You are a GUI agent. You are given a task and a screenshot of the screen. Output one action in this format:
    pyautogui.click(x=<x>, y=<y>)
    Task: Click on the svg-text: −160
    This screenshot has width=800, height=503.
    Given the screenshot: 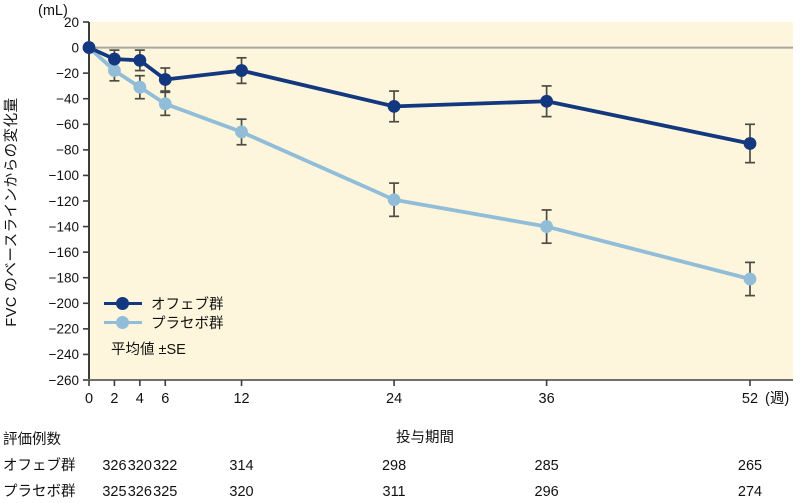 What is the action you would take?
    pyautogui.click(x=64, y=252)
    